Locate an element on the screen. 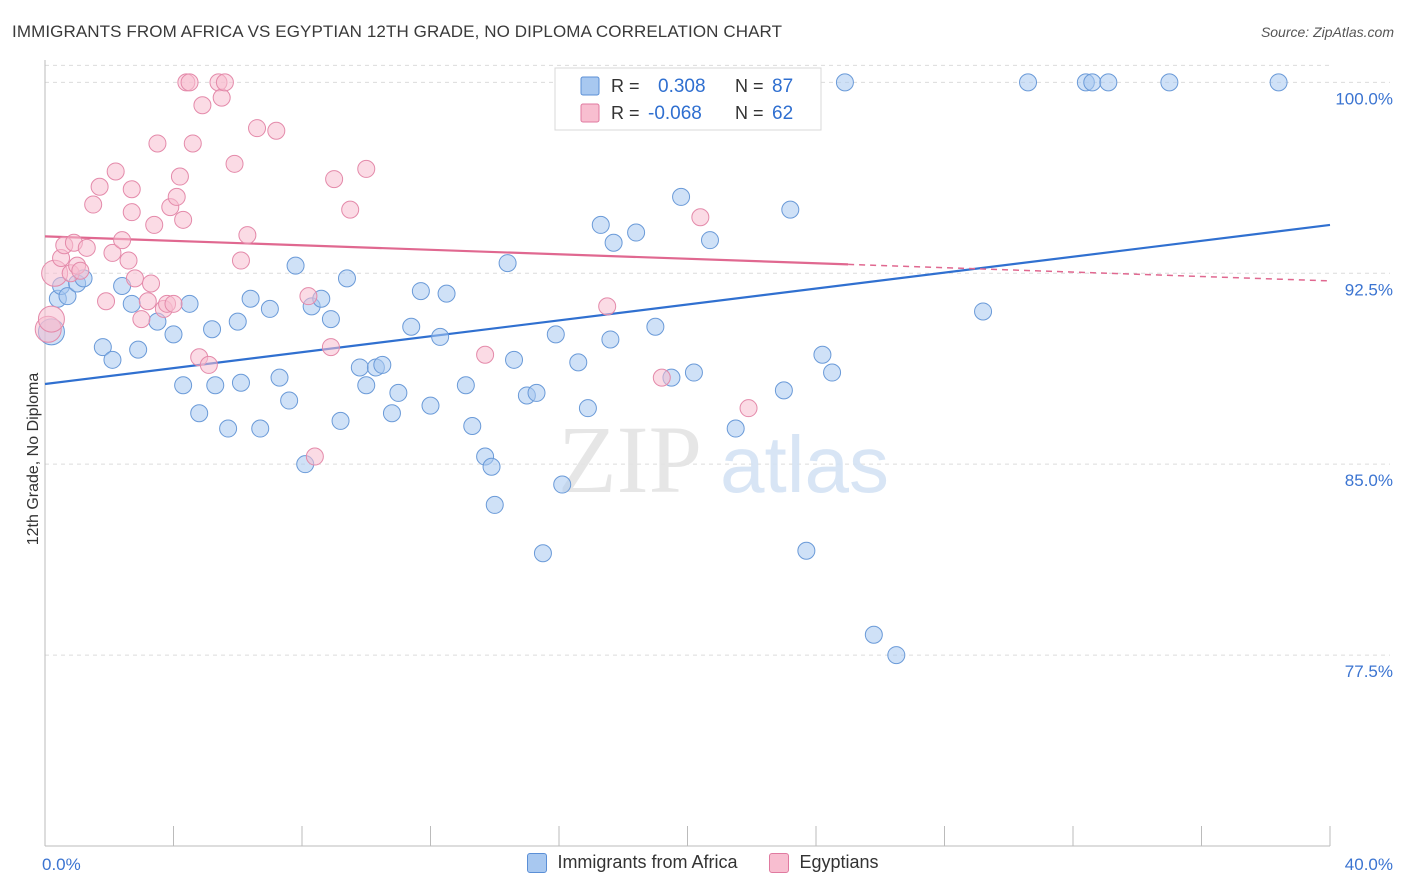 This screenshot has width=1406, height=892. legend-item-egyptians: Egyptians is located at coordinates (824, 862).